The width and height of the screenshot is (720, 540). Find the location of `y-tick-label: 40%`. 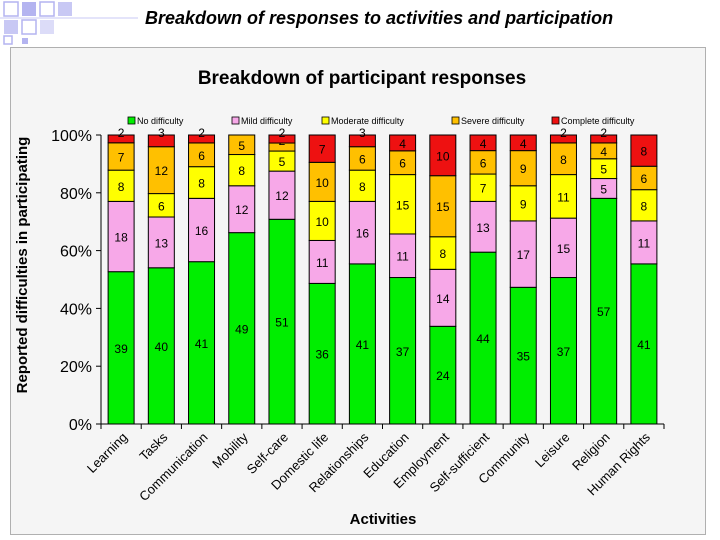

y-tick-label: 40% is located at coordinates (76, 309).